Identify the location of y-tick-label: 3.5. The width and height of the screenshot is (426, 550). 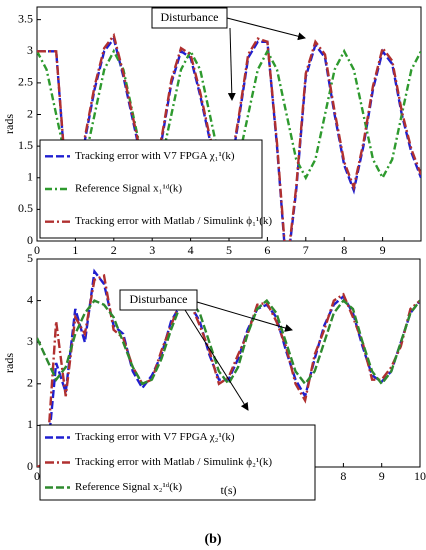
(25, 18).